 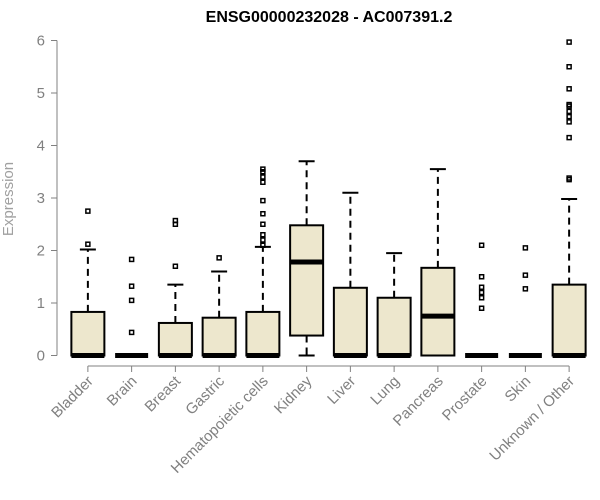 What do you see at coordinates (329, 17) in the screenshot?
I see `chart-title: ENSG00000232028 - AC007391.2` at bounding box center [329, 17].